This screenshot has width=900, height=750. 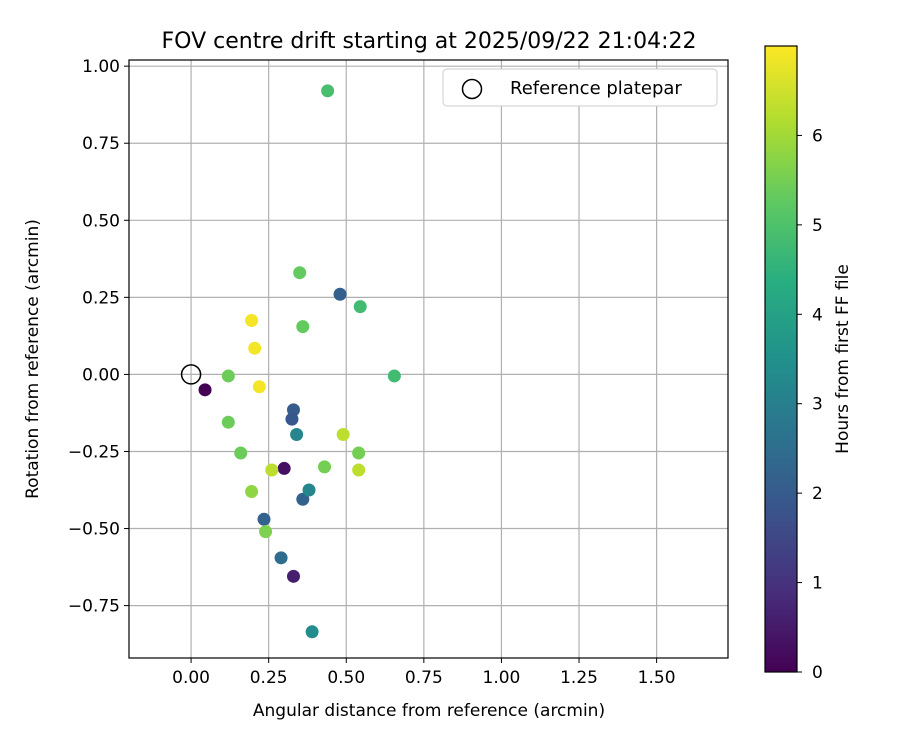 I want to click on legend-label: Reference platepar, so click(x=596, y=88).